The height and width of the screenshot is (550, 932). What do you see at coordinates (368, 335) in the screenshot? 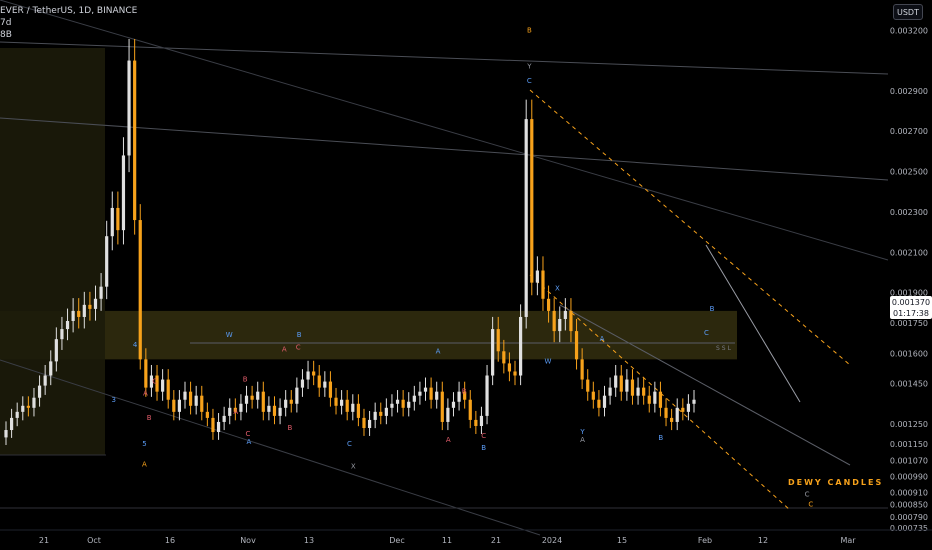
I see `zone-band` at bounding box center [368, 335].